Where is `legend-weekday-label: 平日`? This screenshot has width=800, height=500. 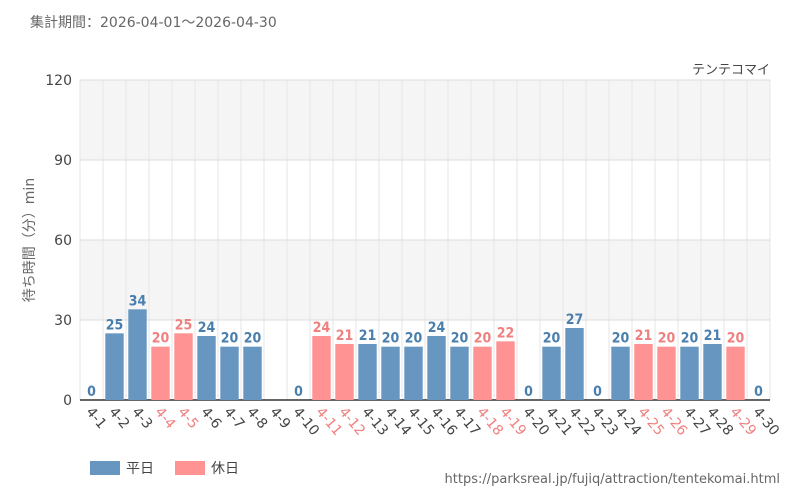
legend-weekday-label: 平日 is located at coordinates (140, 469).